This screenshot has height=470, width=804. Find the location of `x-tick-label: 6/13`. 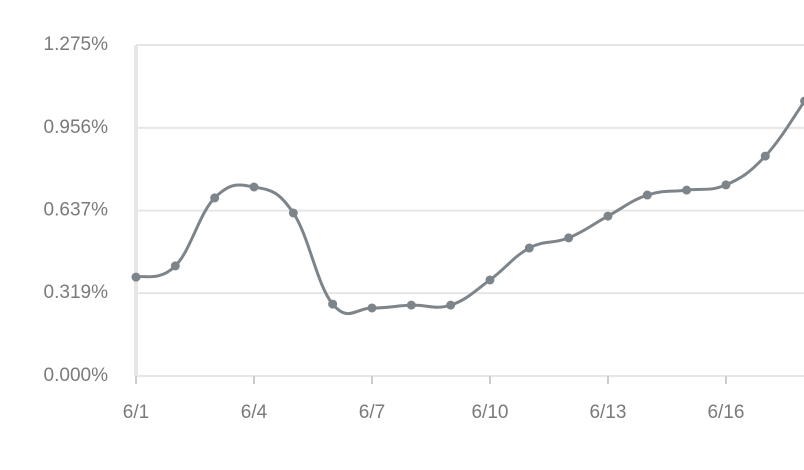

x-tick-label: 6/13 is located at coordinates (607, 412).